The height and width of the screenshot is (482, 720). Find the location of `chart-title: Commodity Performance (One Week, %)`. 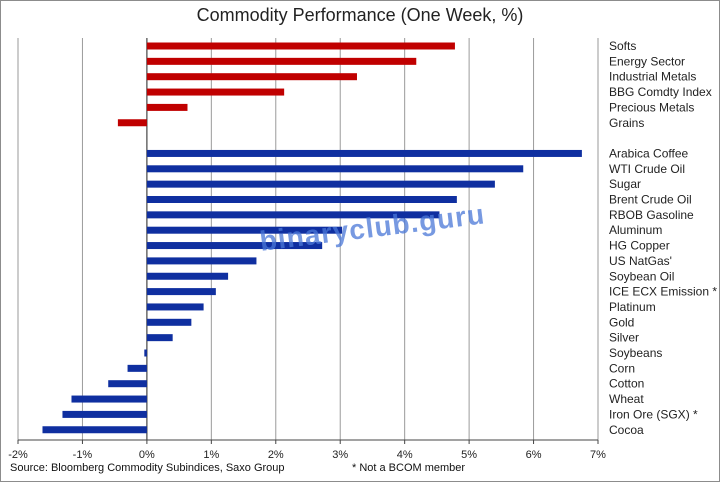

chart-title: Commodity Performance (One Week, %) is located at coordinates (360, 15).